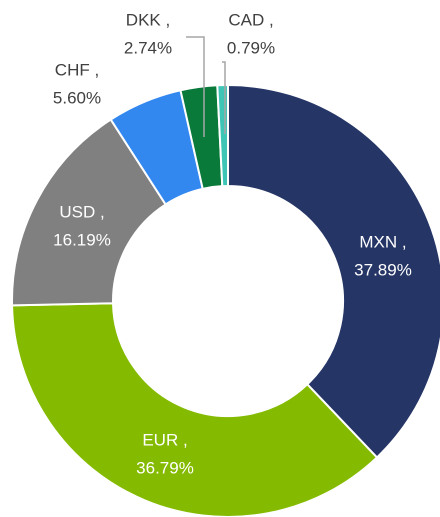  I want to click on slice-value-label: 2.74%, so click(148, 47).